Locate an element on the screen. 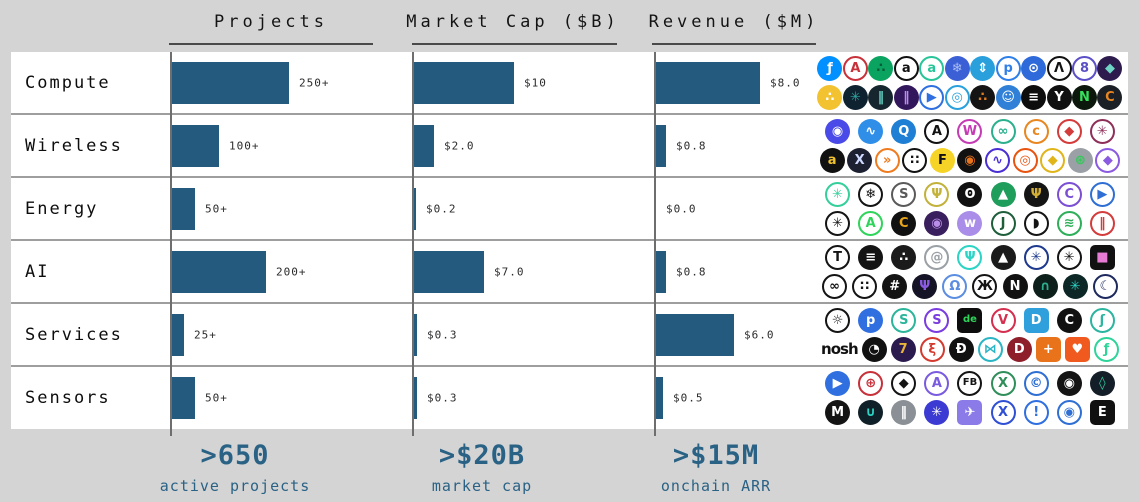  stat-onchain-arr: >$15M onchain ARR is located at coordinates (716, 467).